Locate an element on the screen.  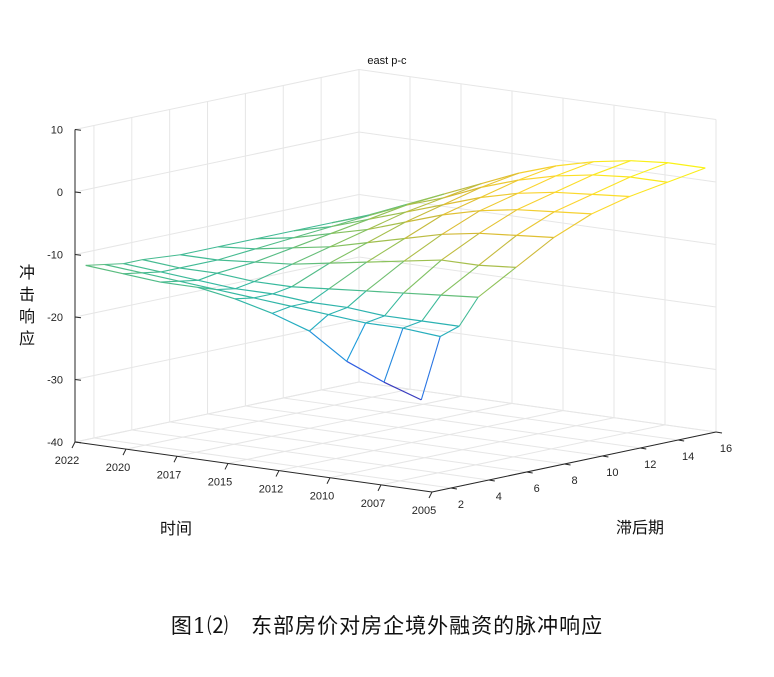
x-axis-line is located at coordinates (253, 467).